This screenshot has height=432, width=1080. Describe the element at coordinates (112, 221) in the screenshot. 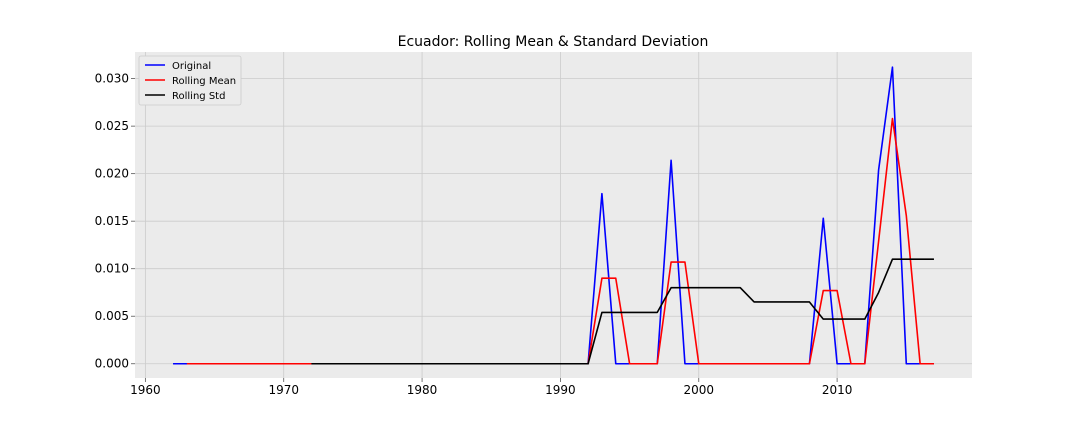

I see `y-tick-label: 0.015` at that location.